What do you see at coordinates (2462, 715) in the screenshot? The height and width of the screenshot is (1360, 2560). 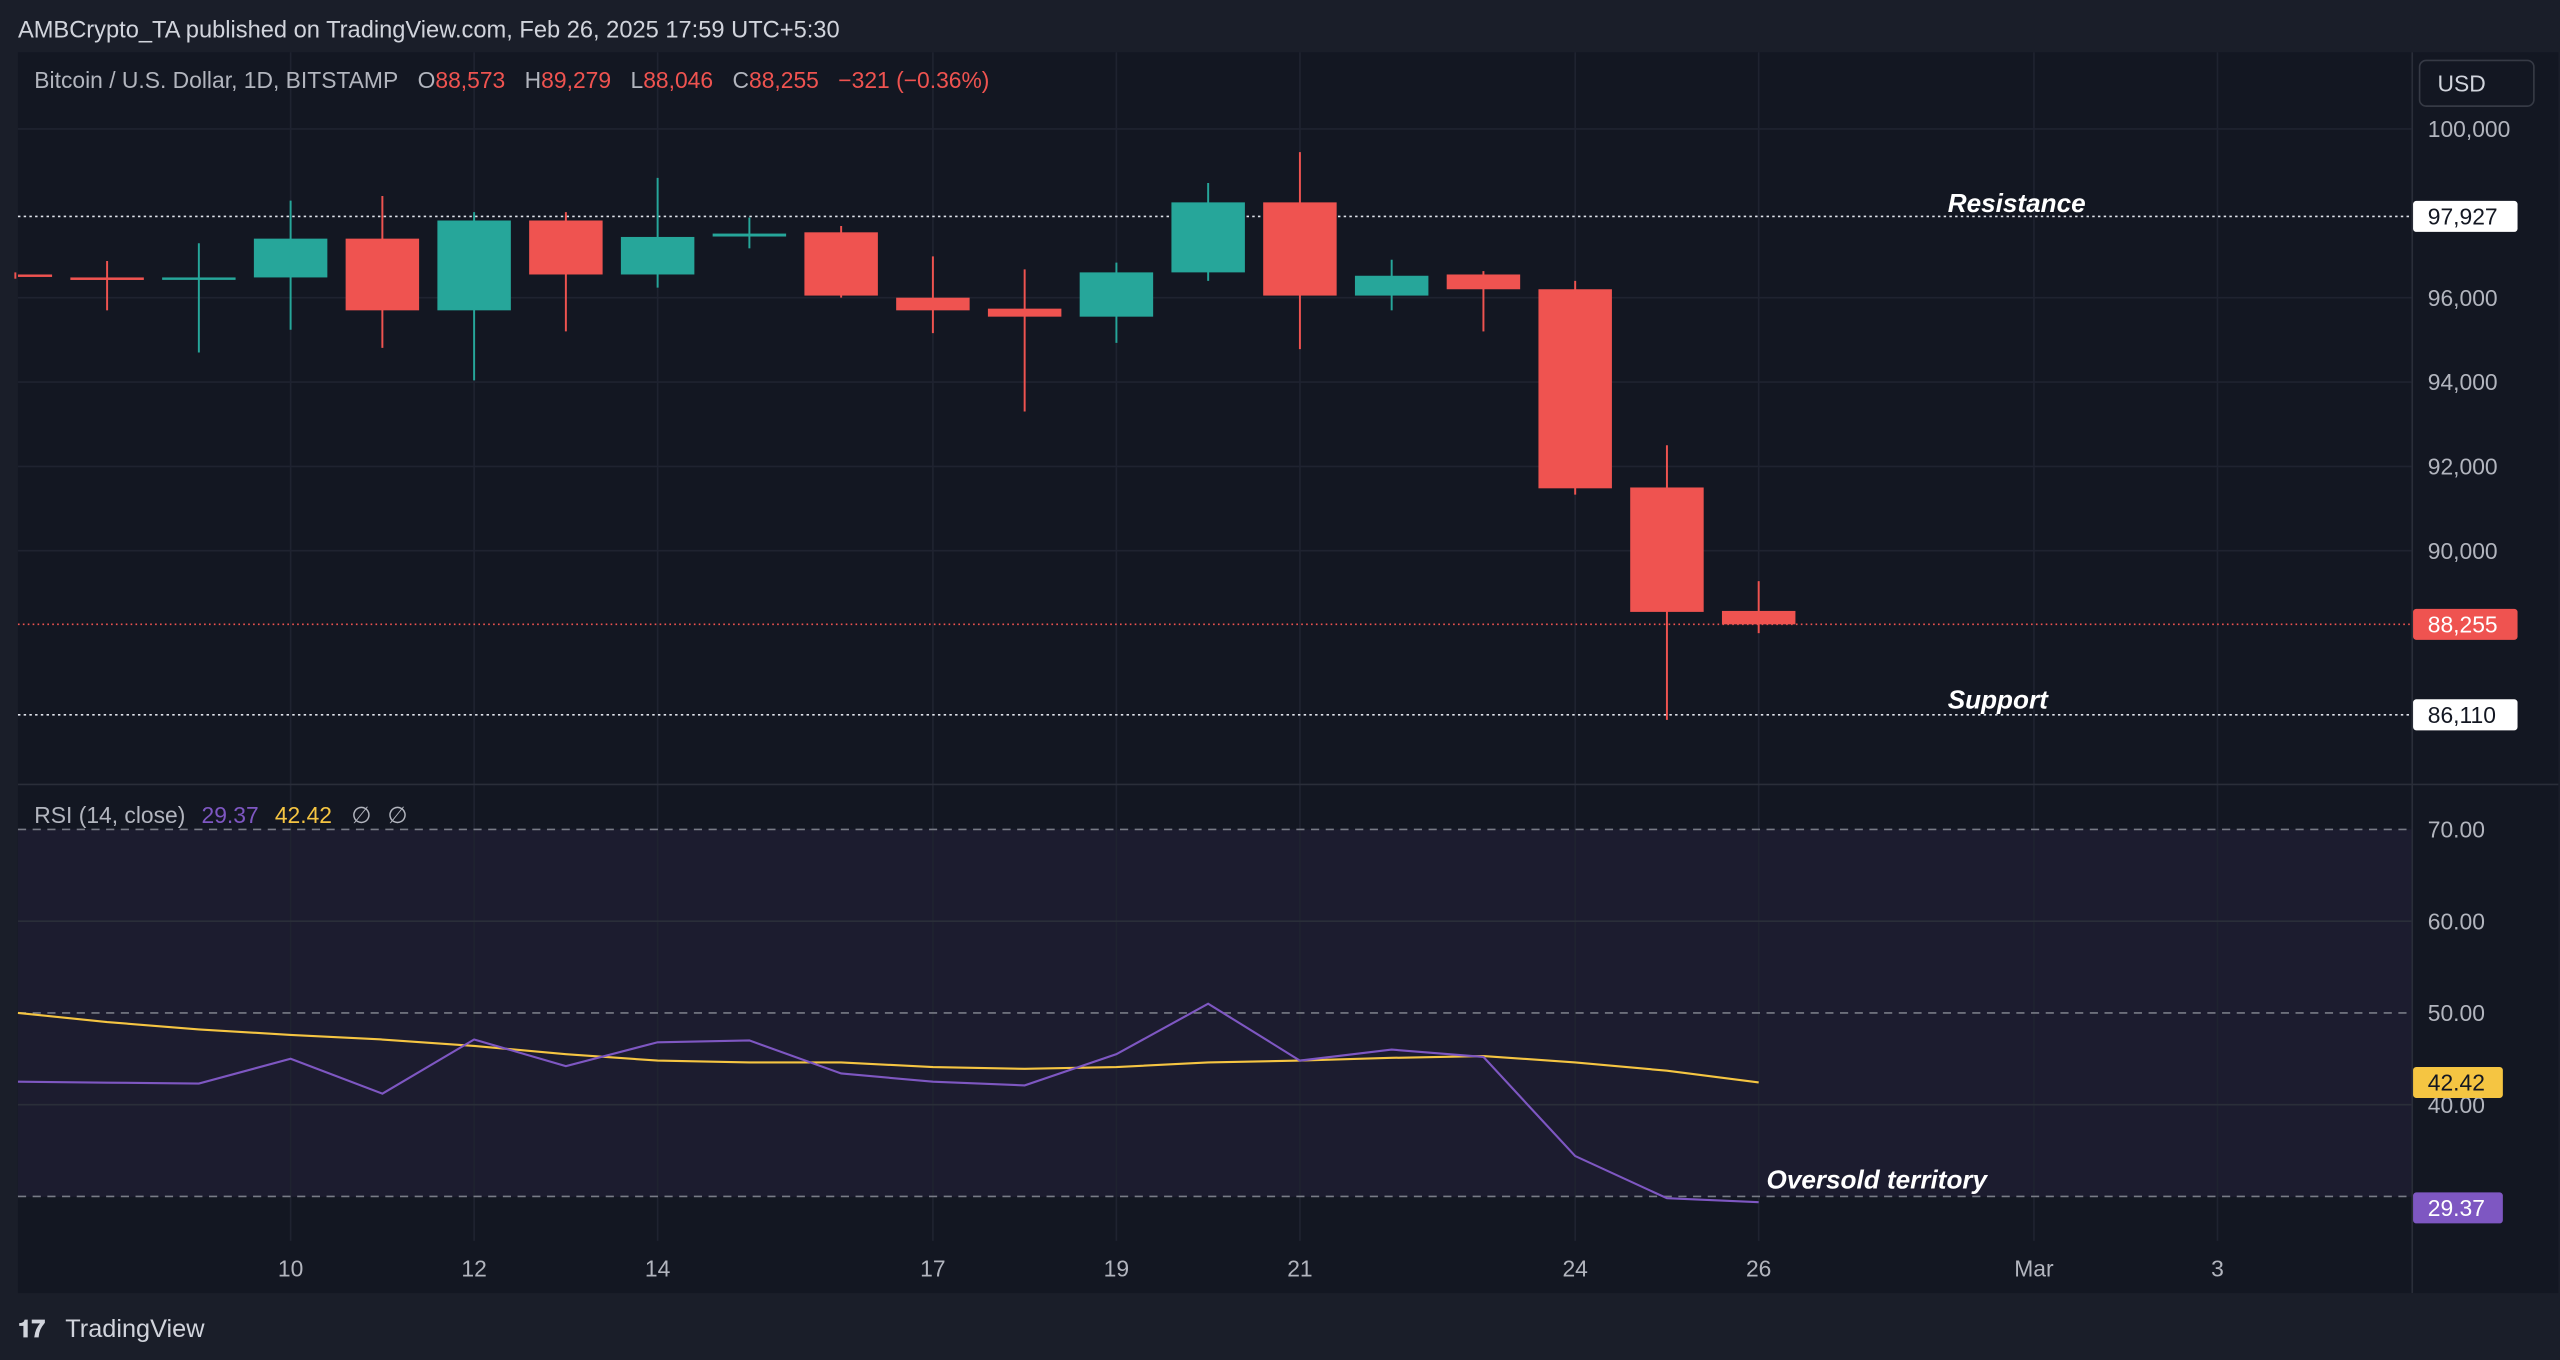 I see `support-price-label: 86,110` at bounding box center [2462, 715].